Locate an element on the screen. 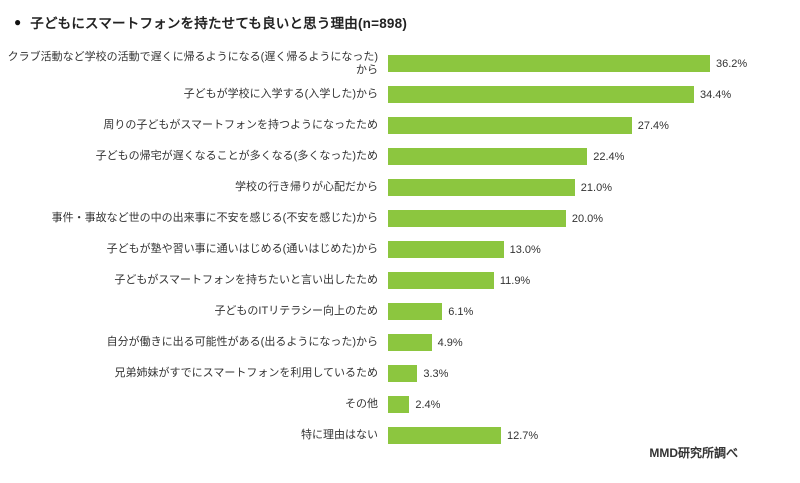  bar-row: 子どものITリテラシー向上のため 6.1% is located at coordinates (400, 311).